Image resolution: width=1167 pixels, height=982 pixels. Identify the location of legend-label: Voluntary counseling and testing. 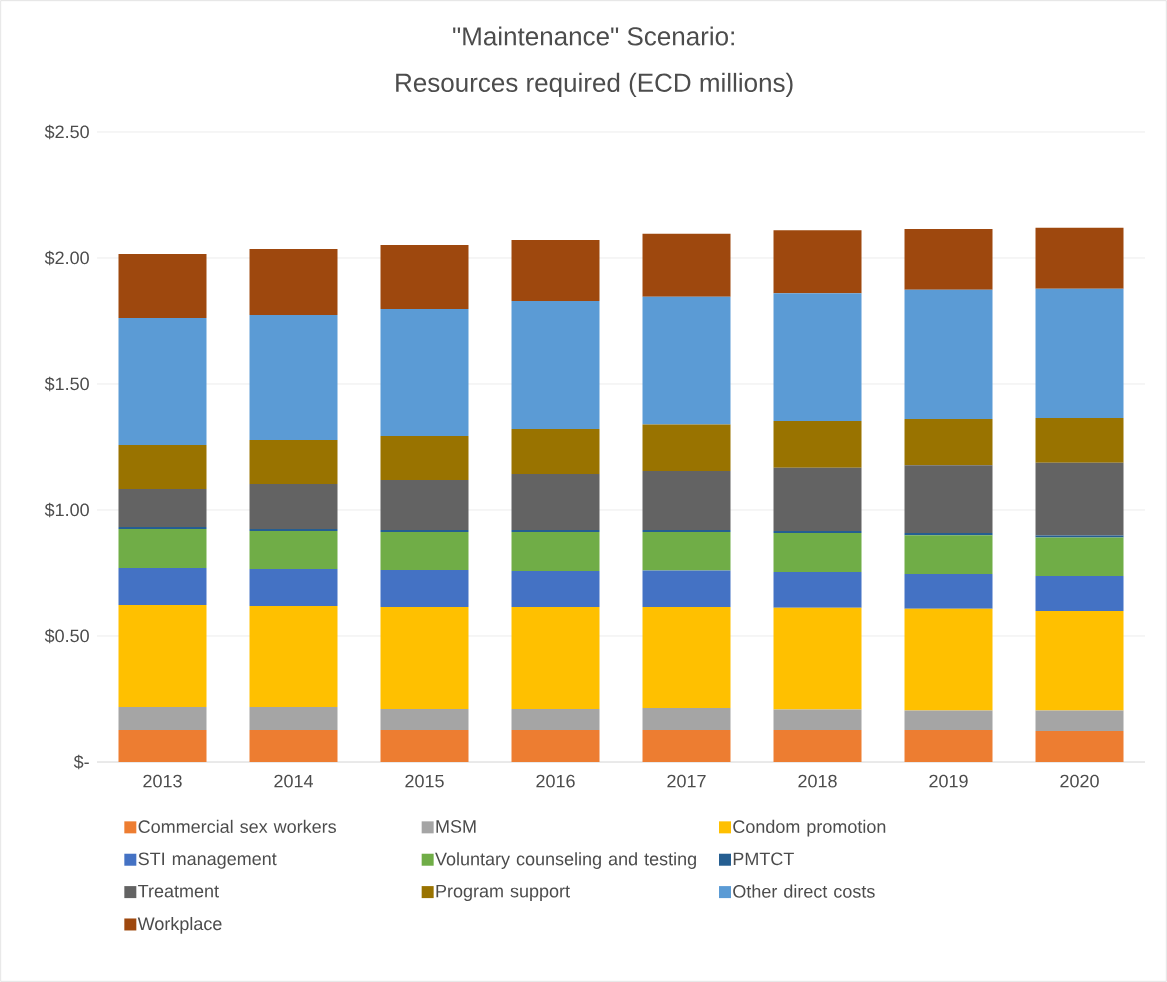
(565, 860).